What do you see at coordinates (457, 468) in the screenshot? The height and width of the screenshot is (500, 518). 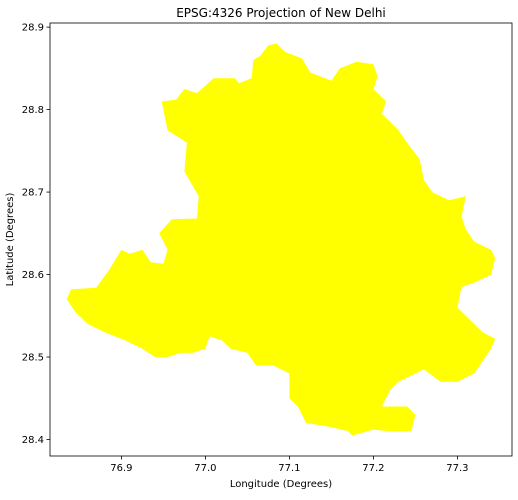 I see `x-tick-label: 77.3` at bounding box center [457, 468].